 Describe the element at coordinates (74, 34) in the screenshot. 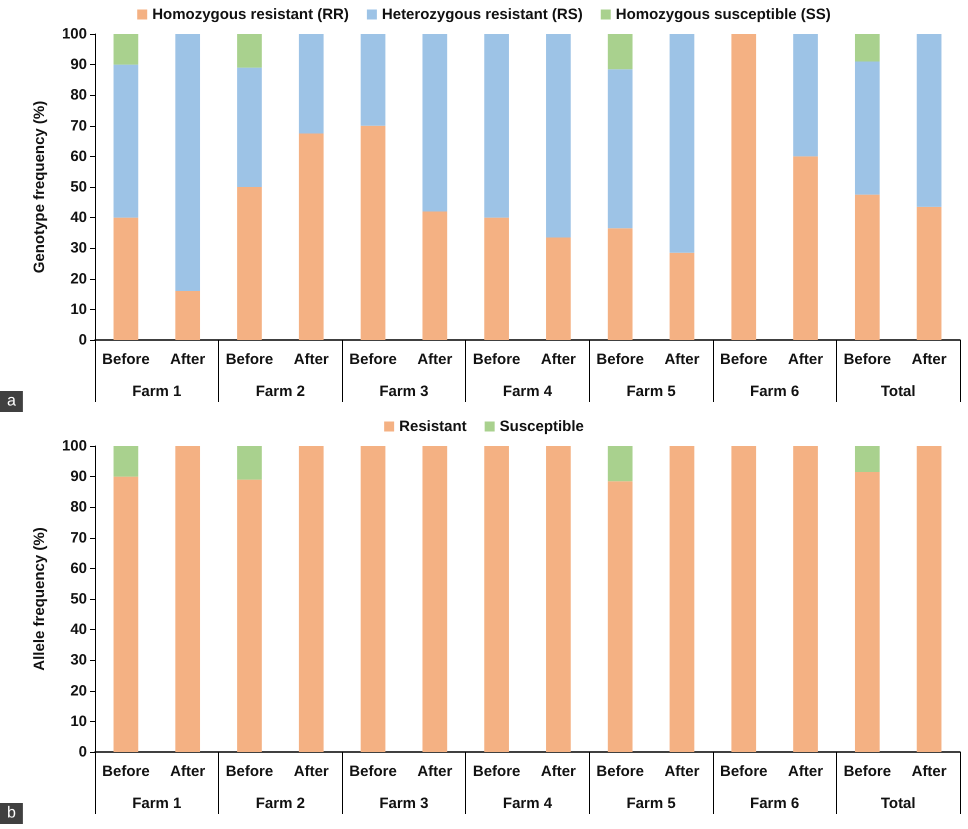

I see `y-tick-label: 100` at that location.